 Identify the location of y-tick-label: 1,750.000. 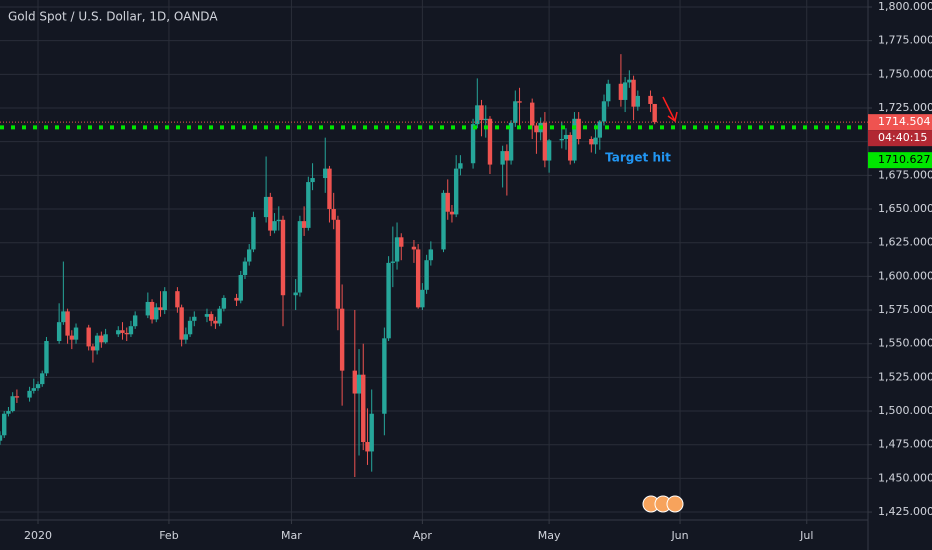
(905, 73).